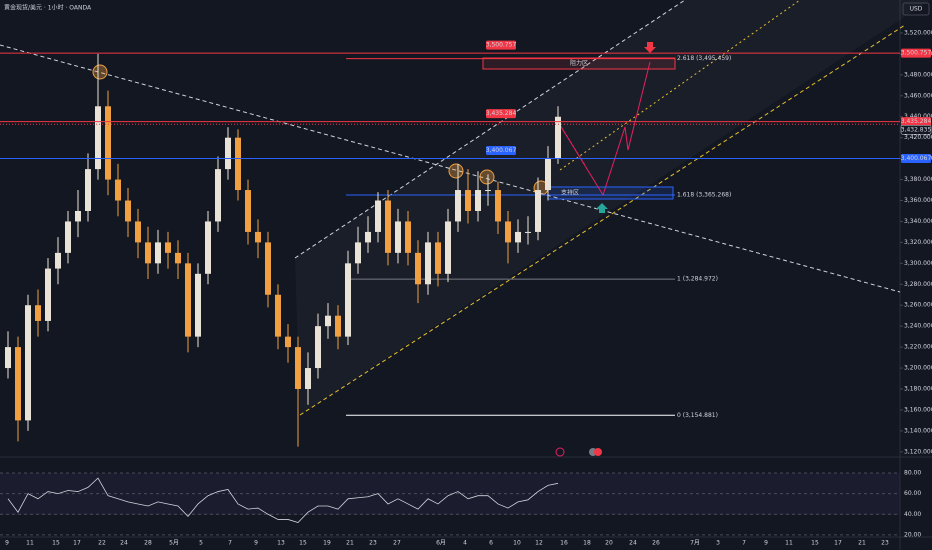 This screenshot has height=550, width=932. I want to click on y-tick-label: 3,160.000, so click(918, 409).